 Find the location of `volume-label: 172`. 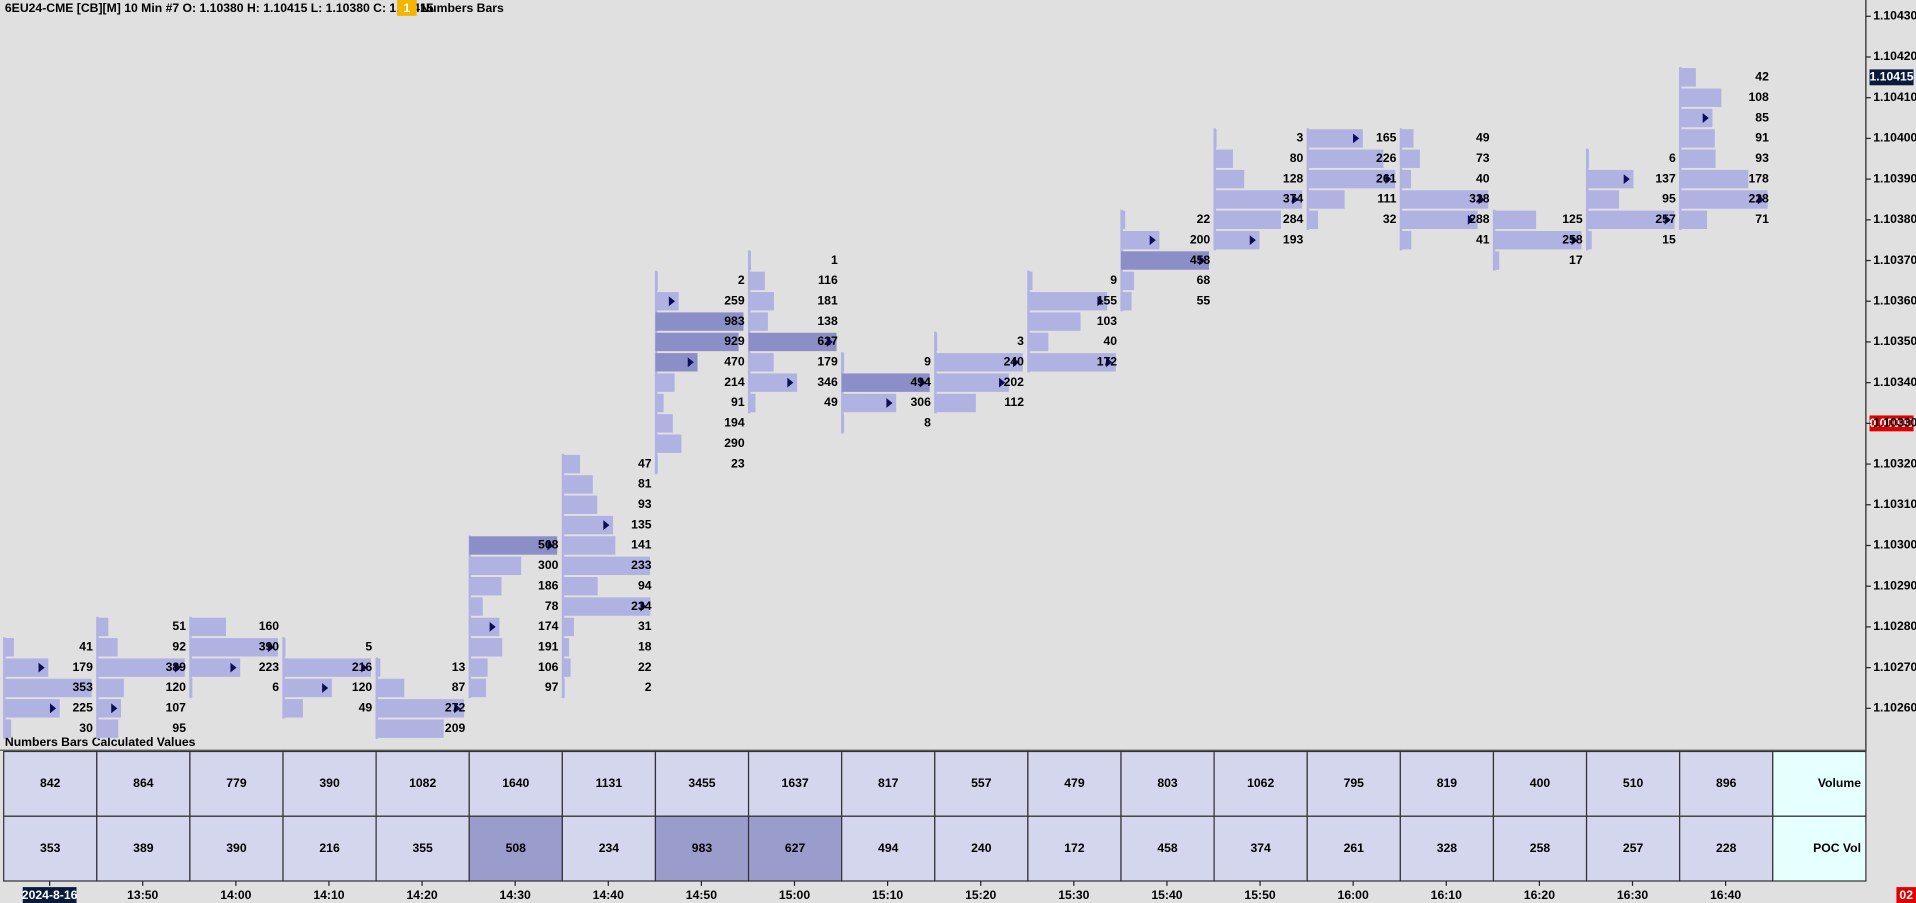

volume-label: 172 is located at coordinates (1107, 362).